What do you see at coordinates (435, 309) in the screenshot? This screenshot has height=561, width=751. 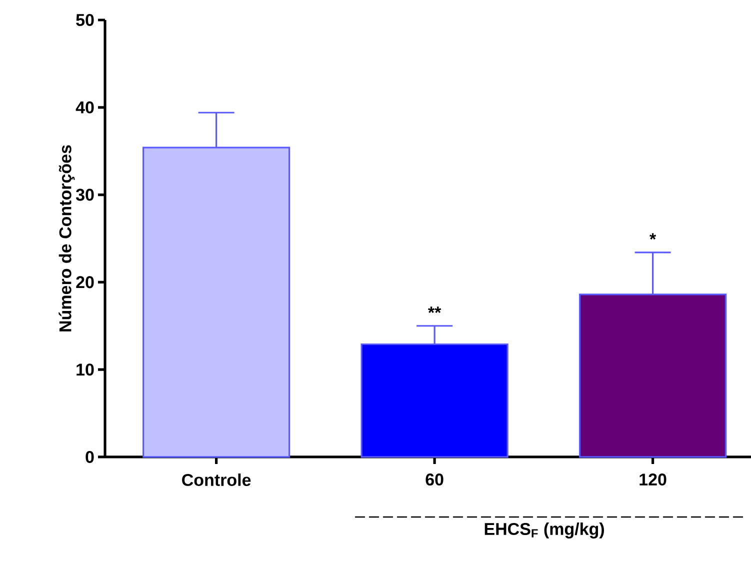 I see `annotation: **` at bounding box center [435, 309].